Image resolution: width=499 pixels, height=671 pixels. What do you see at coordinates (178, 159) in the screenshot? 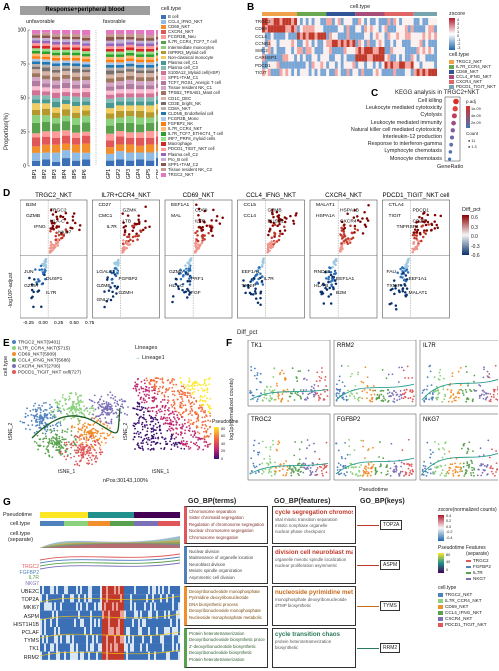
I see `panel-a-legend-label: Pro_B cell` at bounding box center [178, 159].